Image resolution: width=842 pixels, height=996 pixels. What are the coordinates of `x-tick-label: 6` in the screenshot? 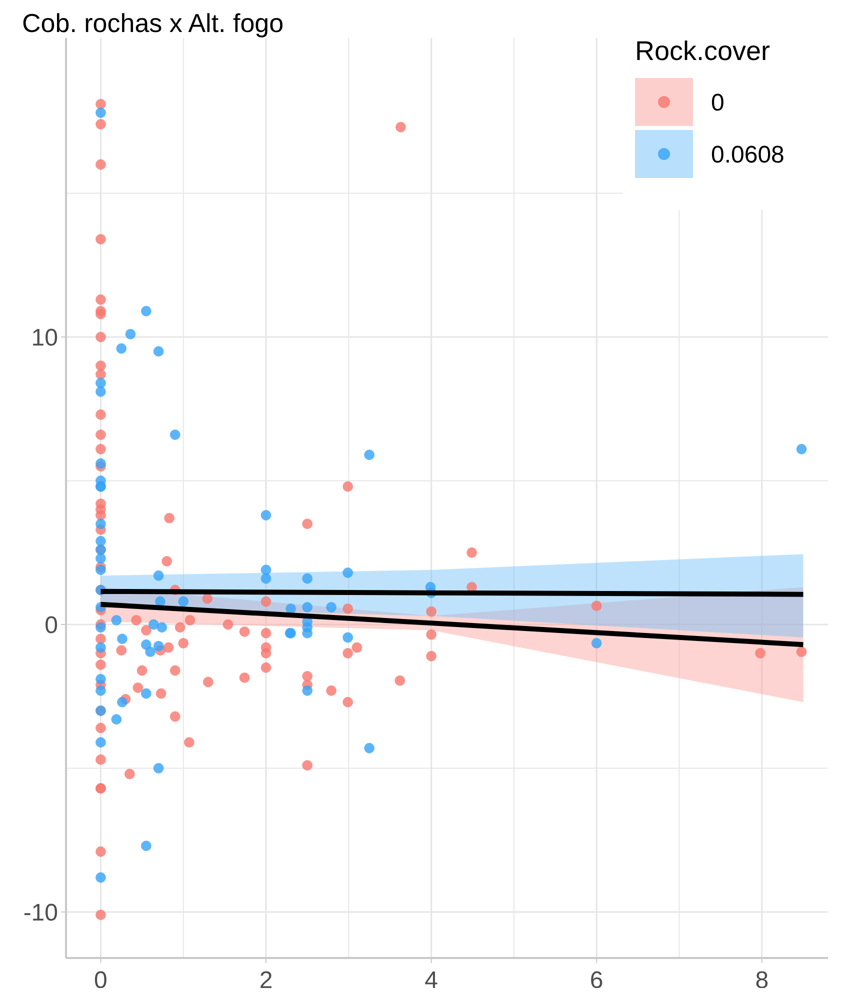 It's located at (597, 980).